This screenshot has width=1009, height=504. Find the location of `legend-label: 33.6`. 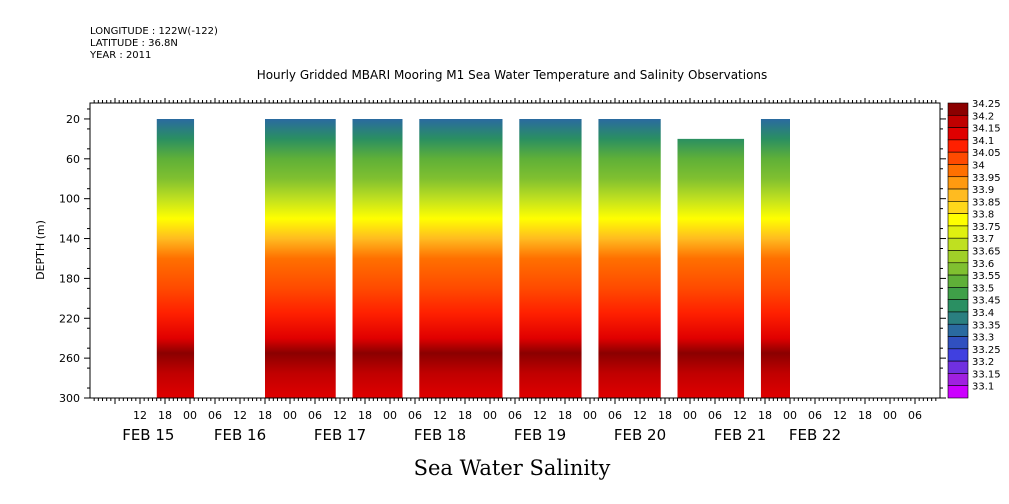

legend-label: 33.6 is located at coordinates (983, 264).